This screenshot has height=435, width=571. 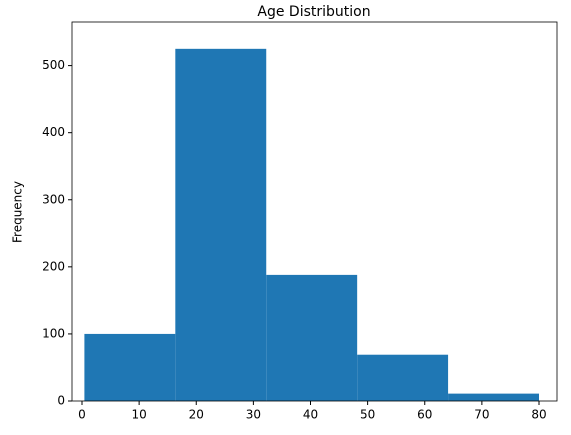 I want to click on y-tick-label: 100, so click(x=53, y=333).